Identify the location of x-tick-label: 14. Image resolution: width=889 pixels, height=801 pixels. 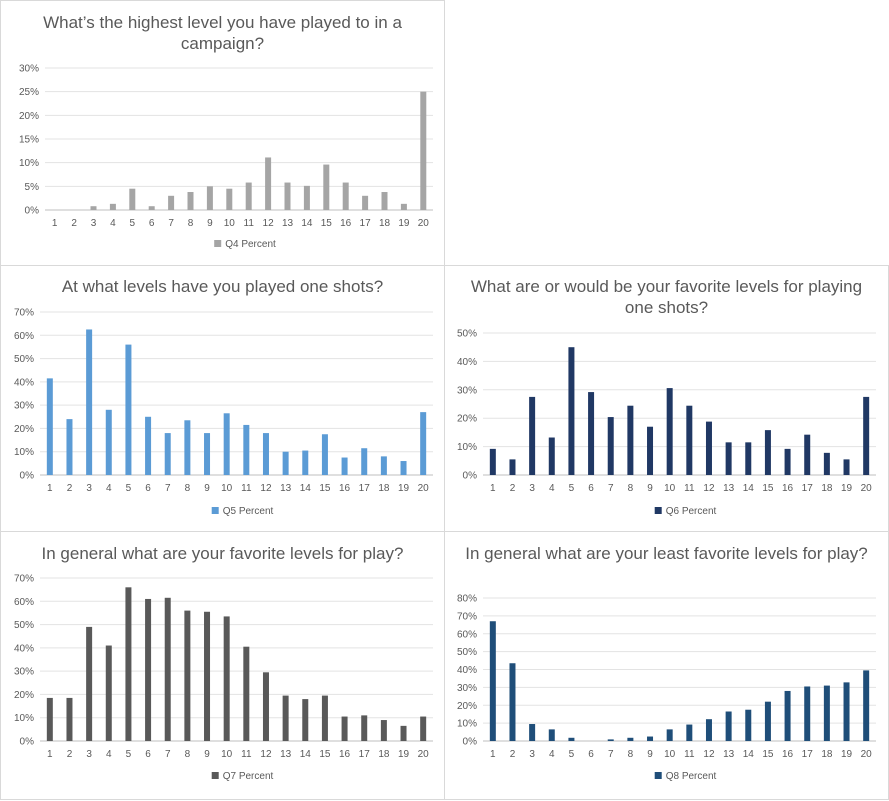
(307, 223).